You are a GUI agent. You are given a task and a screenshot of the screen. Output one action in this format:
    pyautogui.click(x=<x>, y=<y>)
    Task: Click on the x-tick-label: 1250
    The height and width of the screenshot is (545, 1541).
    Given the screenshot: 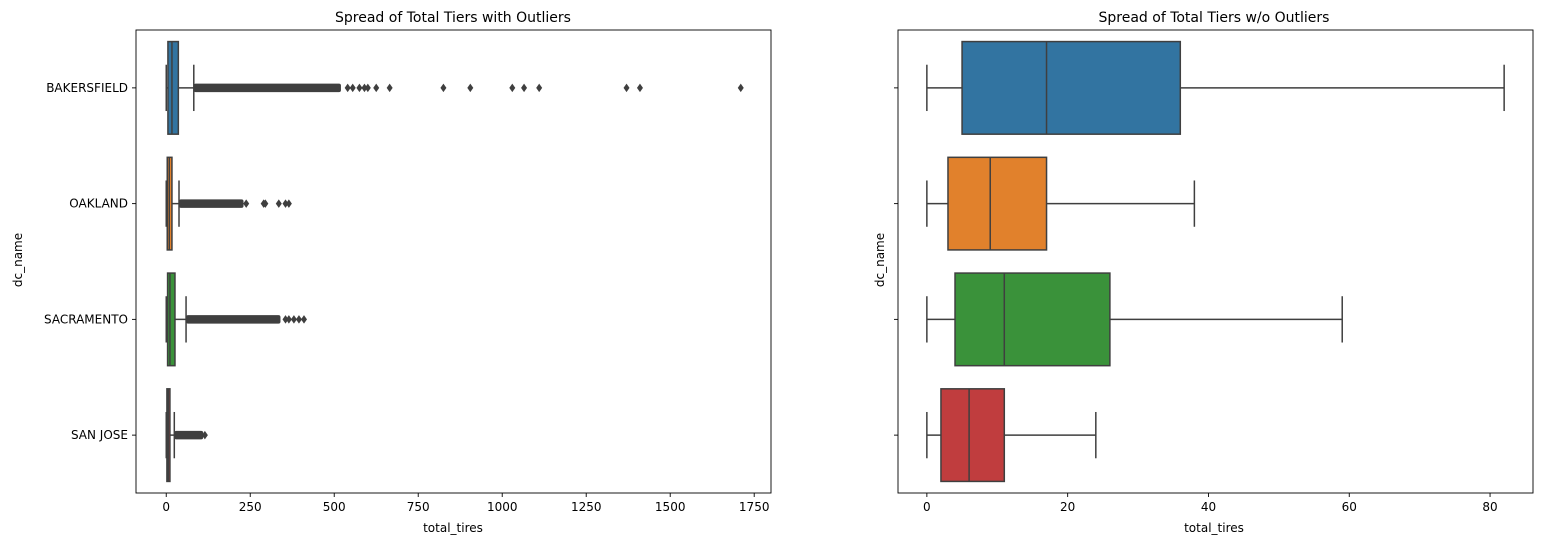 What is the action you would take?
    pyautogui.click(x=586, y=507)
    